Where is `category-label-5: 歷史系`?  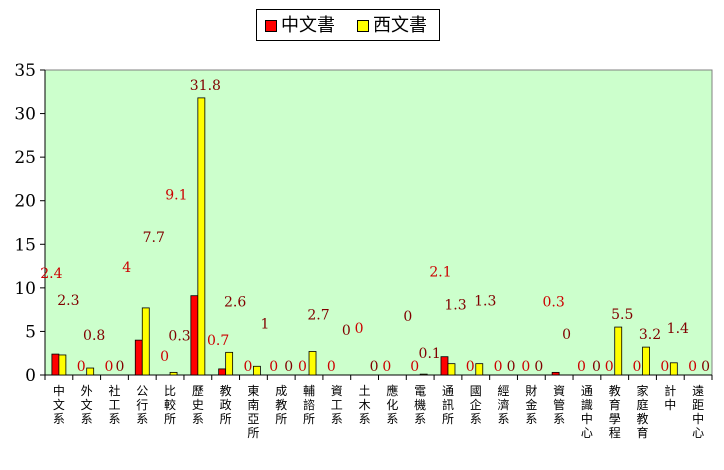
category-label-5: 歷史系 is located at coordinates (198, 405).